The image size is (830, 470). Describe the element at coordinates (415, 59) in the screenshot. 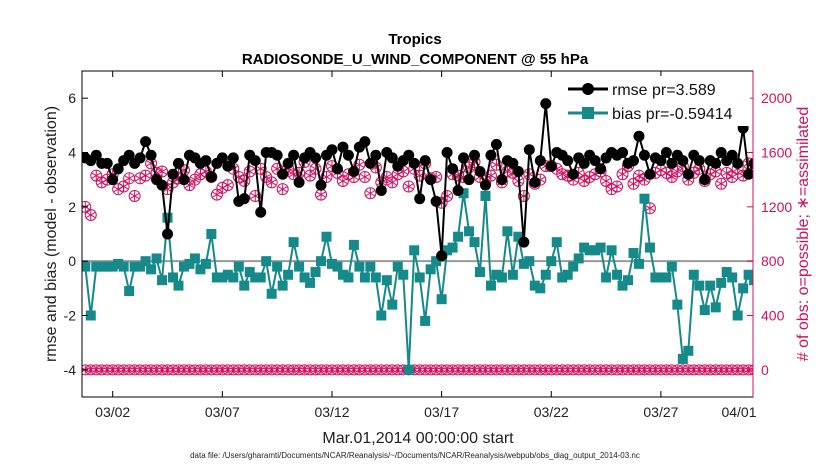

I see `chart-subtitle: RADIOSONDE_U_WIND_COMPONENT @ 55 hPa` at that location.